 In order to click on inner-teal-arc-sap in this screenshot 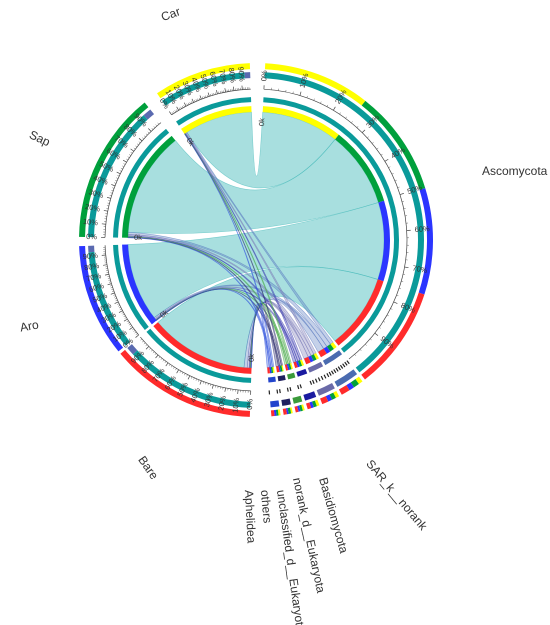, I will do `click(141, 183)`.